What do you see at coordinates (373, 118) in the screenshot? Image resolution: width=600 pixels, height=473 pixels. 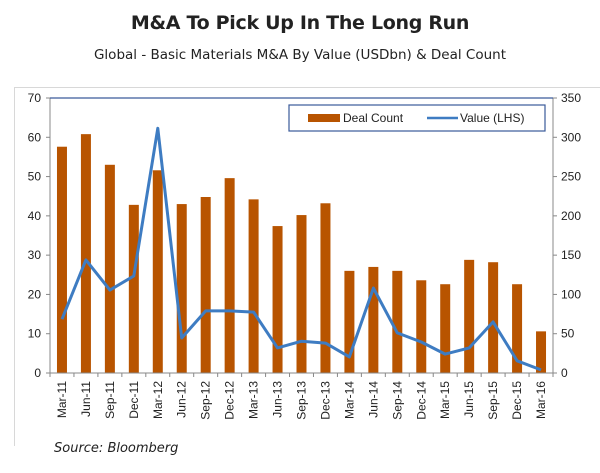 I see `legend-label-deal-count: Deal Count` at bounding box center [373, 118].